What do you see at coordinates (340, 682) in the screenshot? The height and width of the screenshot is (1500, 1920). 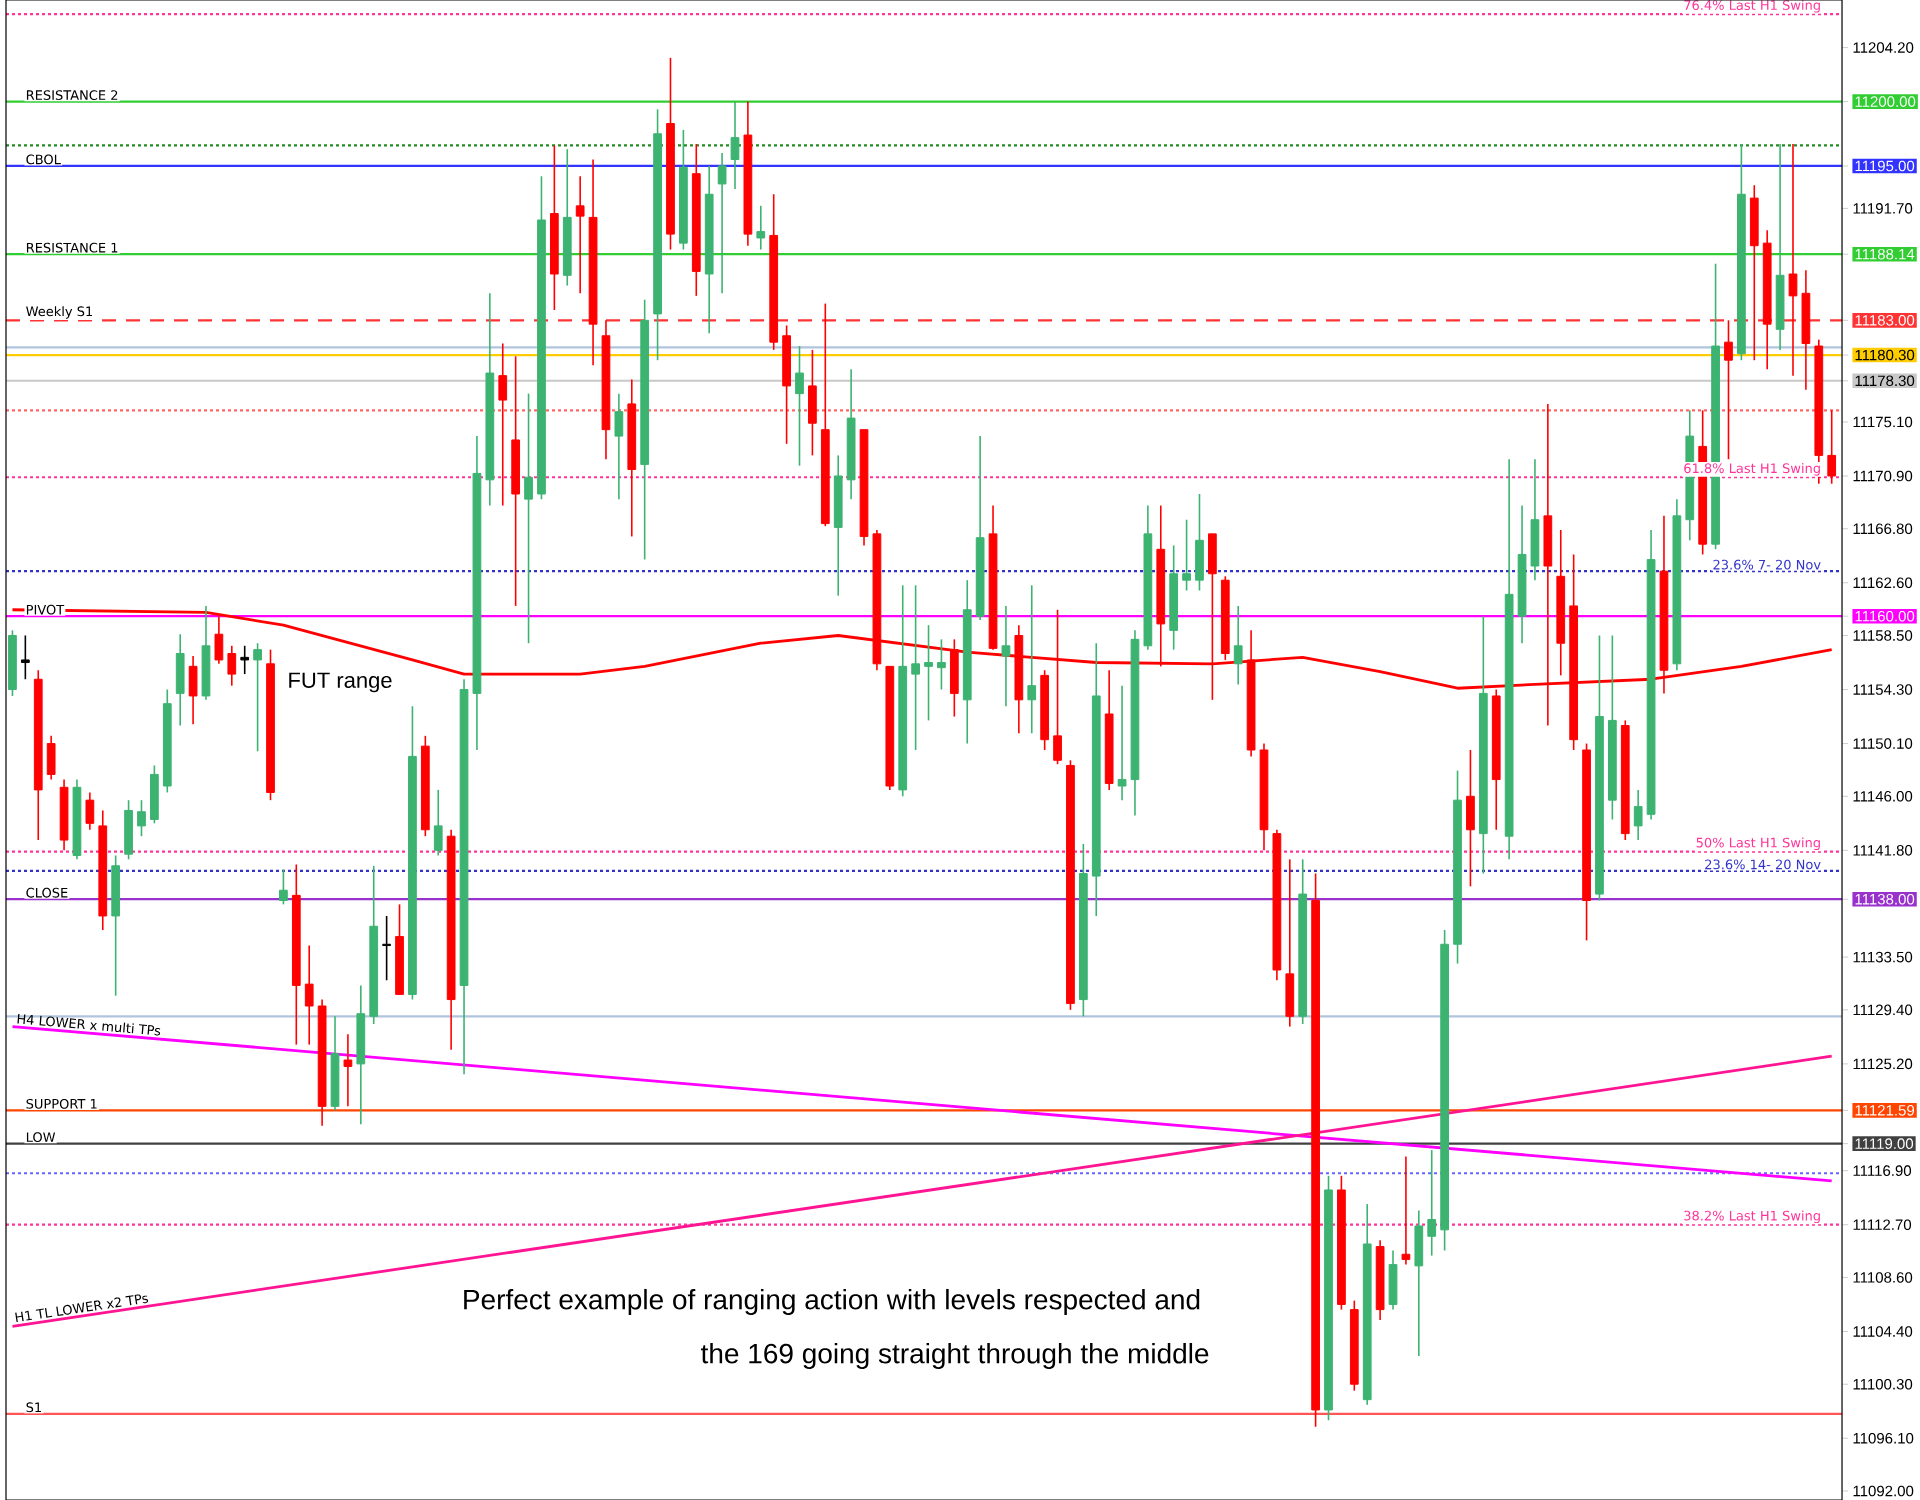 I see `annotation: FUT range` at bounding box center [340, 682].